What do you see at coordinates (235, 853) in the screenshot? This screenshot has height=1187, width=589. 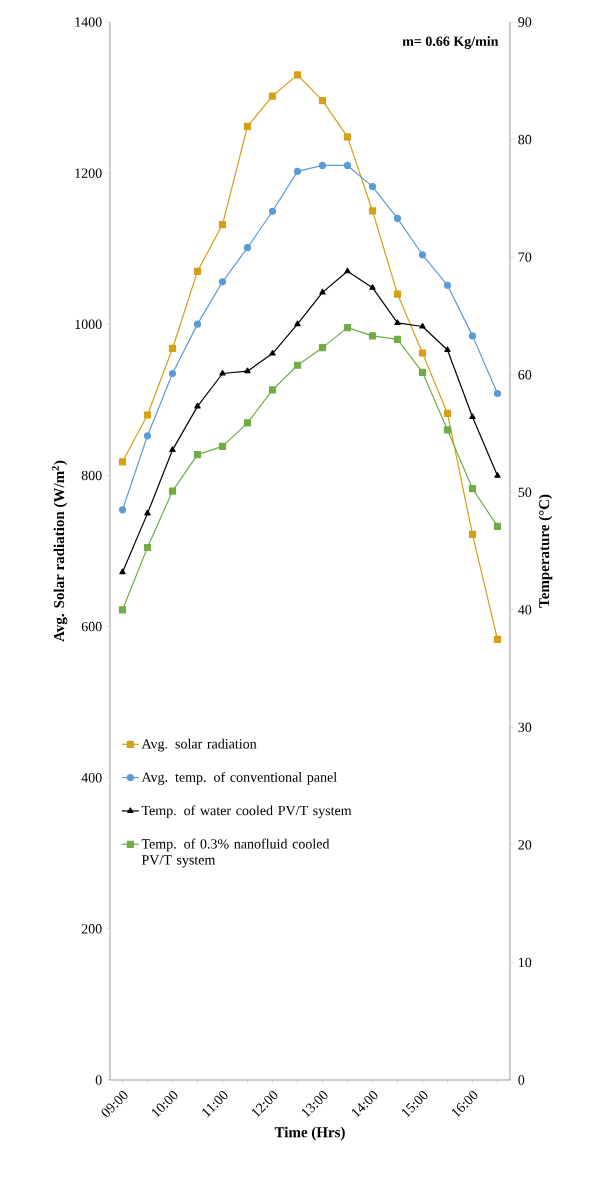 I see `legend-label: Temp. of 0.3% nanofluid cooled PV/T system` at bounding box center [235, 853].